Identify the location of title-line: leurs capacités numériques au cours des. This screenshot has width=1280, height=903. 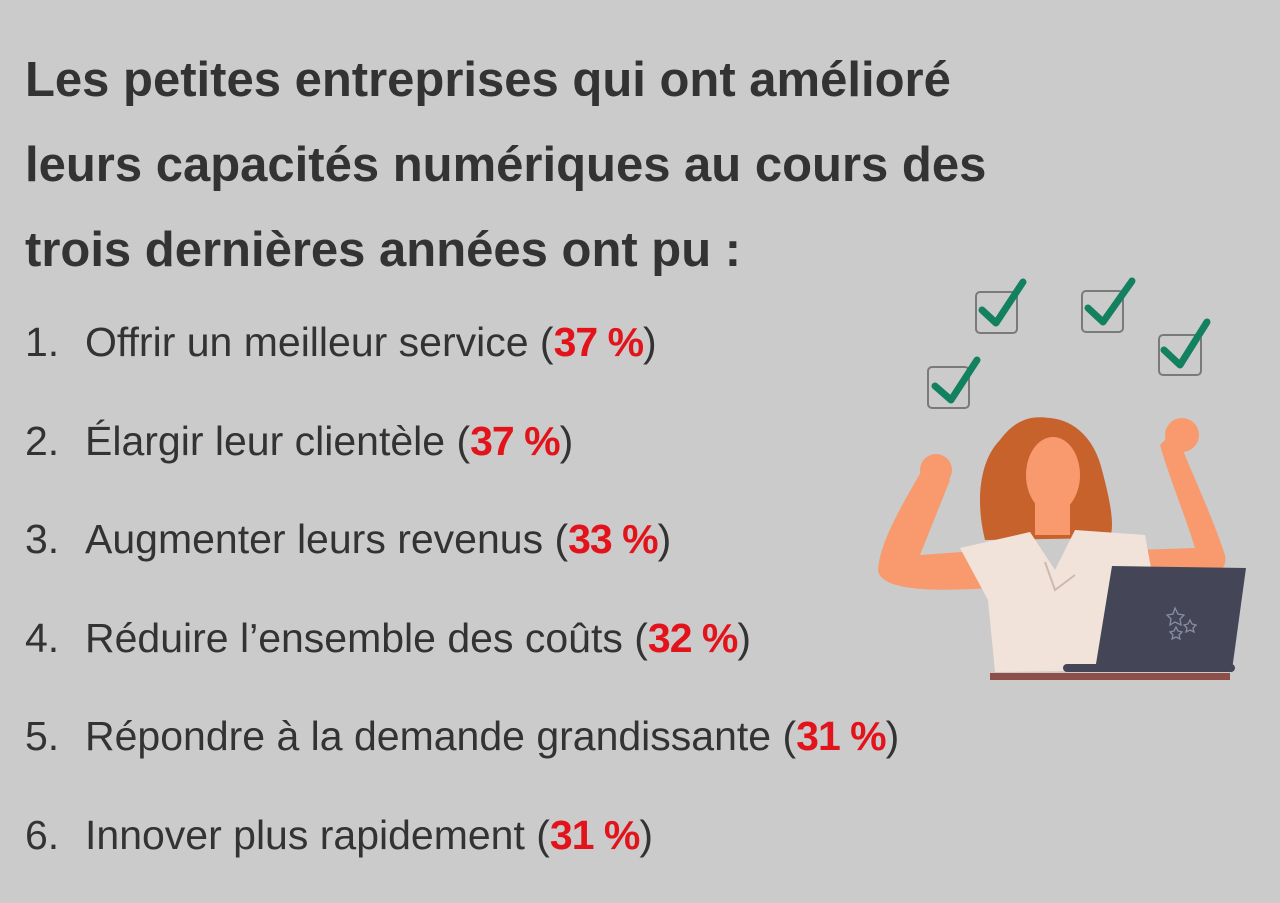
(625, 165).